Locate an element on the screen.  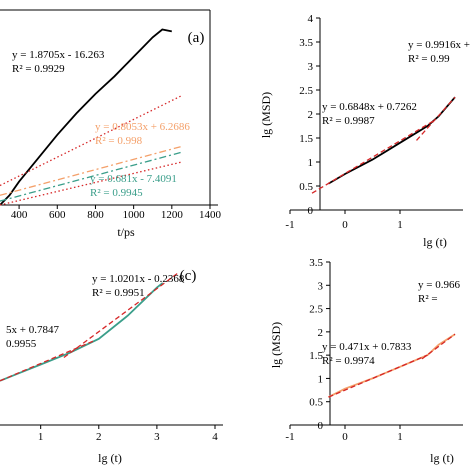
regression-annotation: y = 0.8053x + 6.2686 is located at coordinates (142, 127).